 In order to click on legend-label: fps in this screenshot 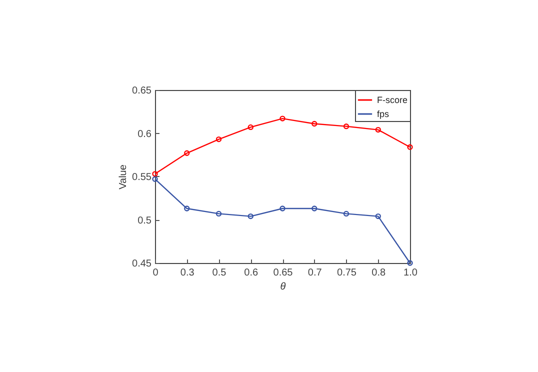, I will do `click(383, 114)`.